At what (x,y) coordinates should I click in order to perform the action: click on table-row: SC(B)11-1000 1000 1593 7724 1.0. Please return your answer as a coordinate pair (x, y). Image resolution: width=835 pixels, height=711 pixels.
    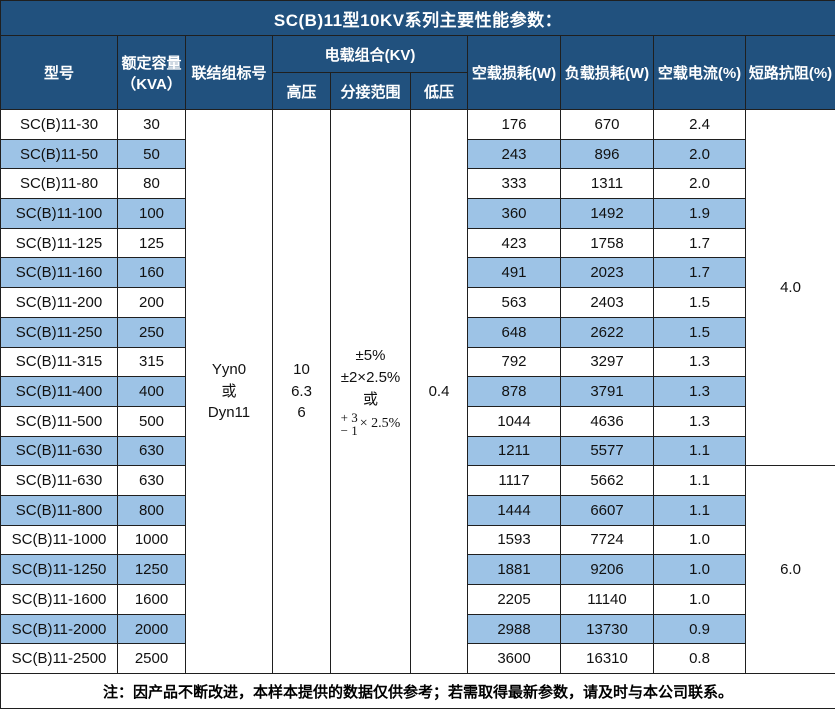
    Looking at the image, I should click on (417, 540).